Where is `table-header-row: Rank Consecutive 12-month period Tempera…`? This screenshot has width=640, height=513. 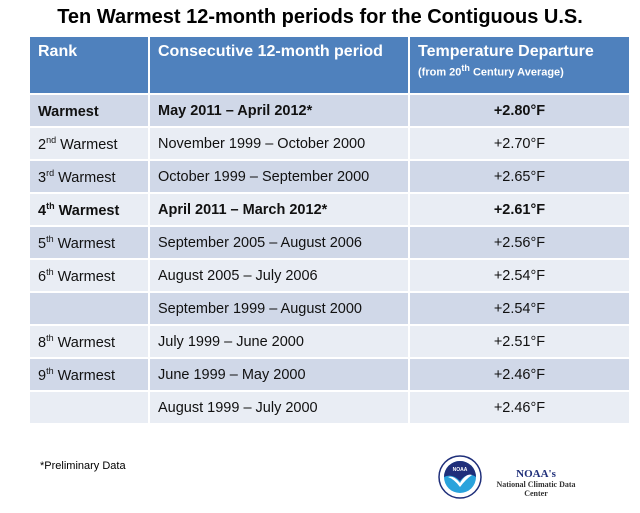
table-header-row: Rank Consecutive 12-month period Tempera… is located at coordinates (329, 65).